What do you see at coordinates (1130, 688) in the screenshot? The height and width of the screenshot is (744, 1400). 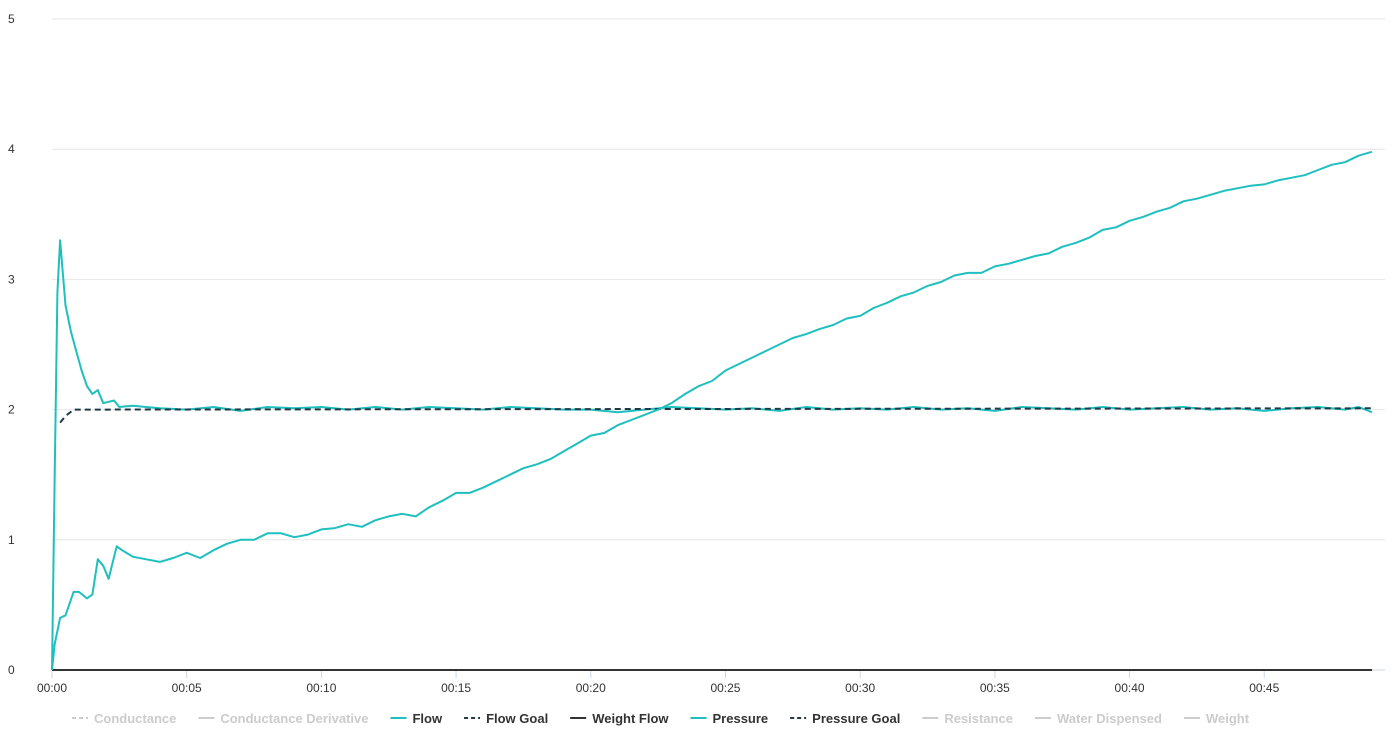 I see `x-tick-label: 00:40` at bounding box center [1130, 688].